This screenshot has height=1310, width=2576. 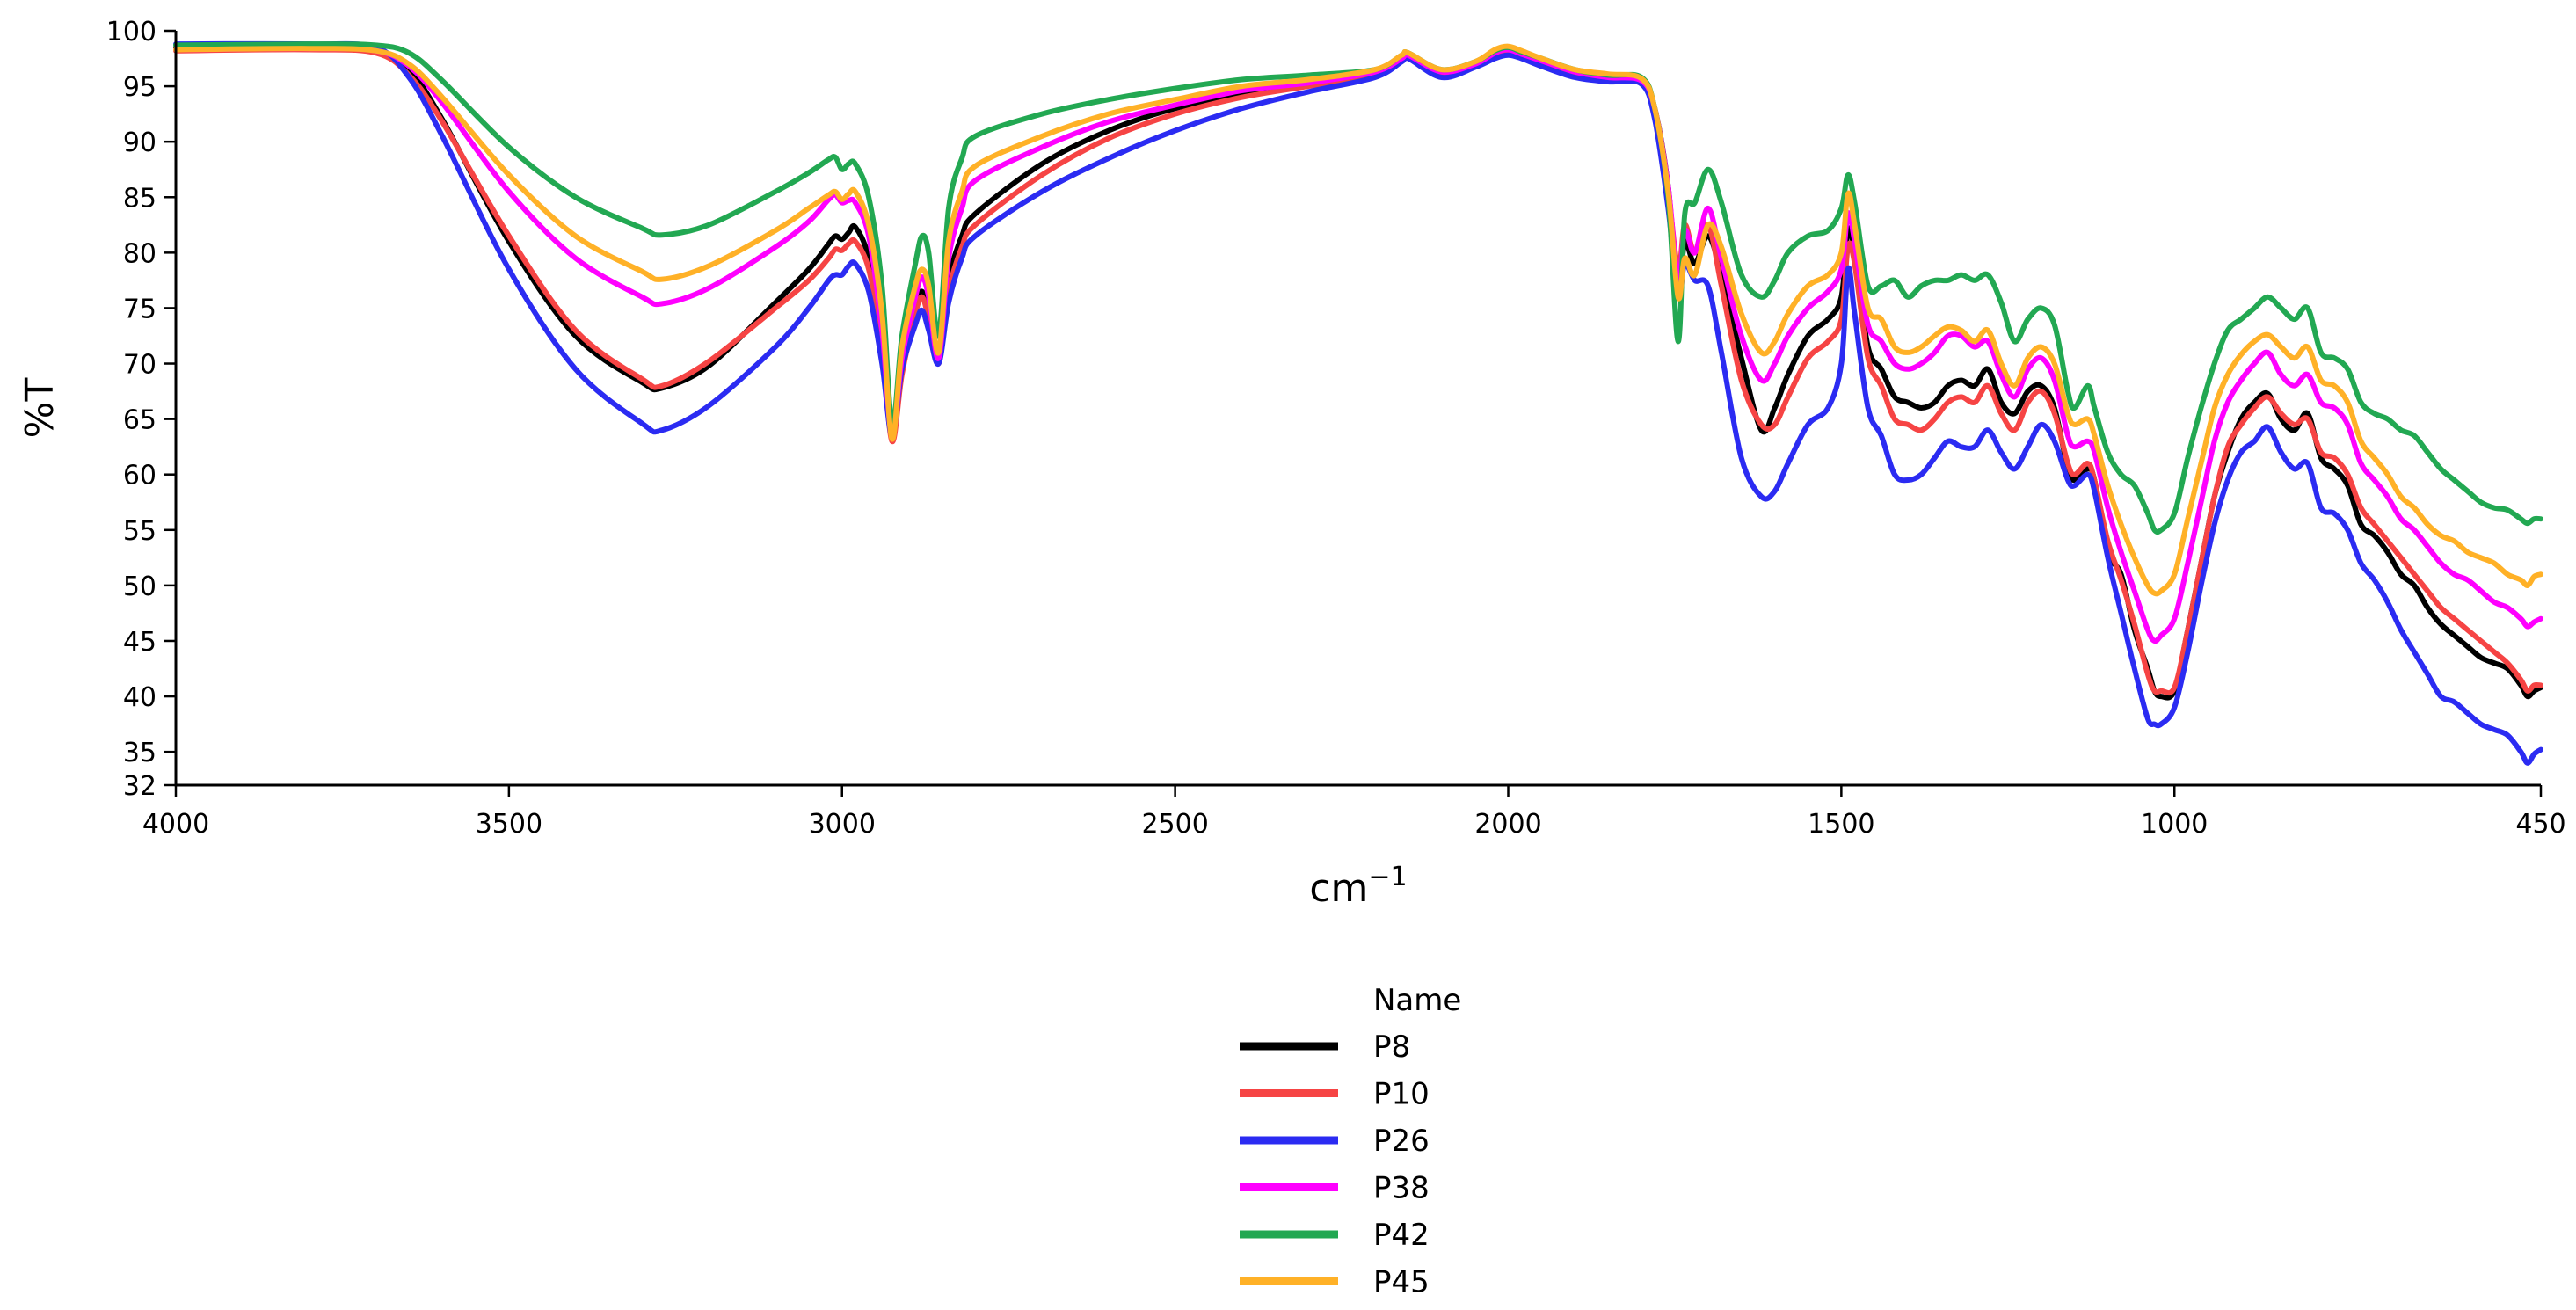 What do you see at coordinates (1401, 1188) in the screenshot?
I see `legend-label-p38: P38` at bounding box center [1401, 1188].